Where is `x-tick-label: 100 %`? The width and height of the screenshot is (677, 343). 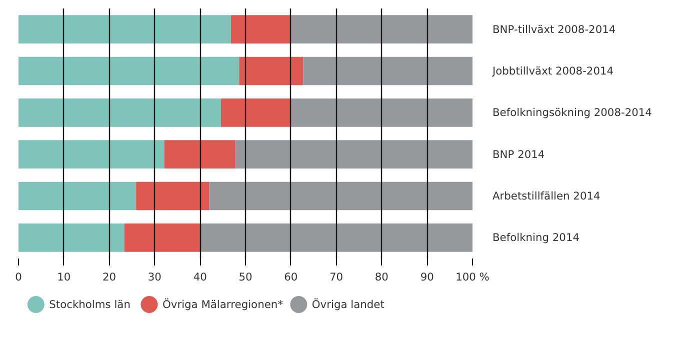
x-tick-label: 100 % is located at coordinates (473, 277).